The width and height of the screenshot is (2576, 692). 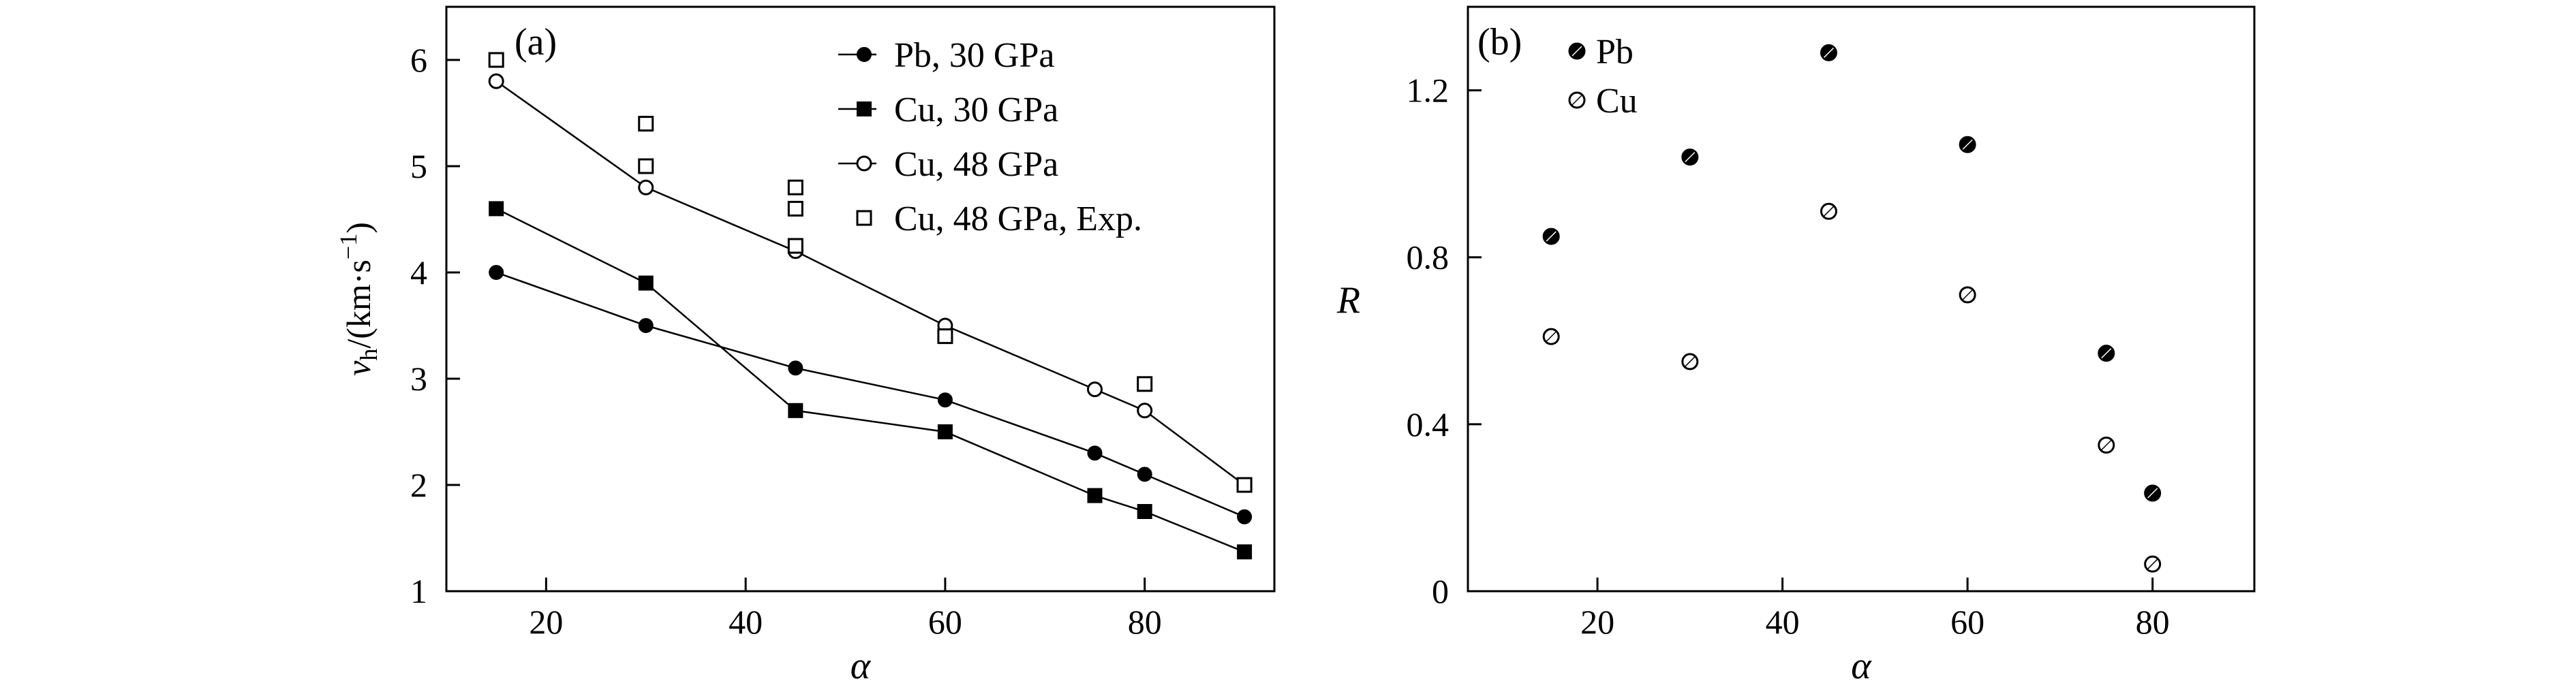 I want to click on panel-b-x-tick-label: 80, so click(x=2153, y=622).